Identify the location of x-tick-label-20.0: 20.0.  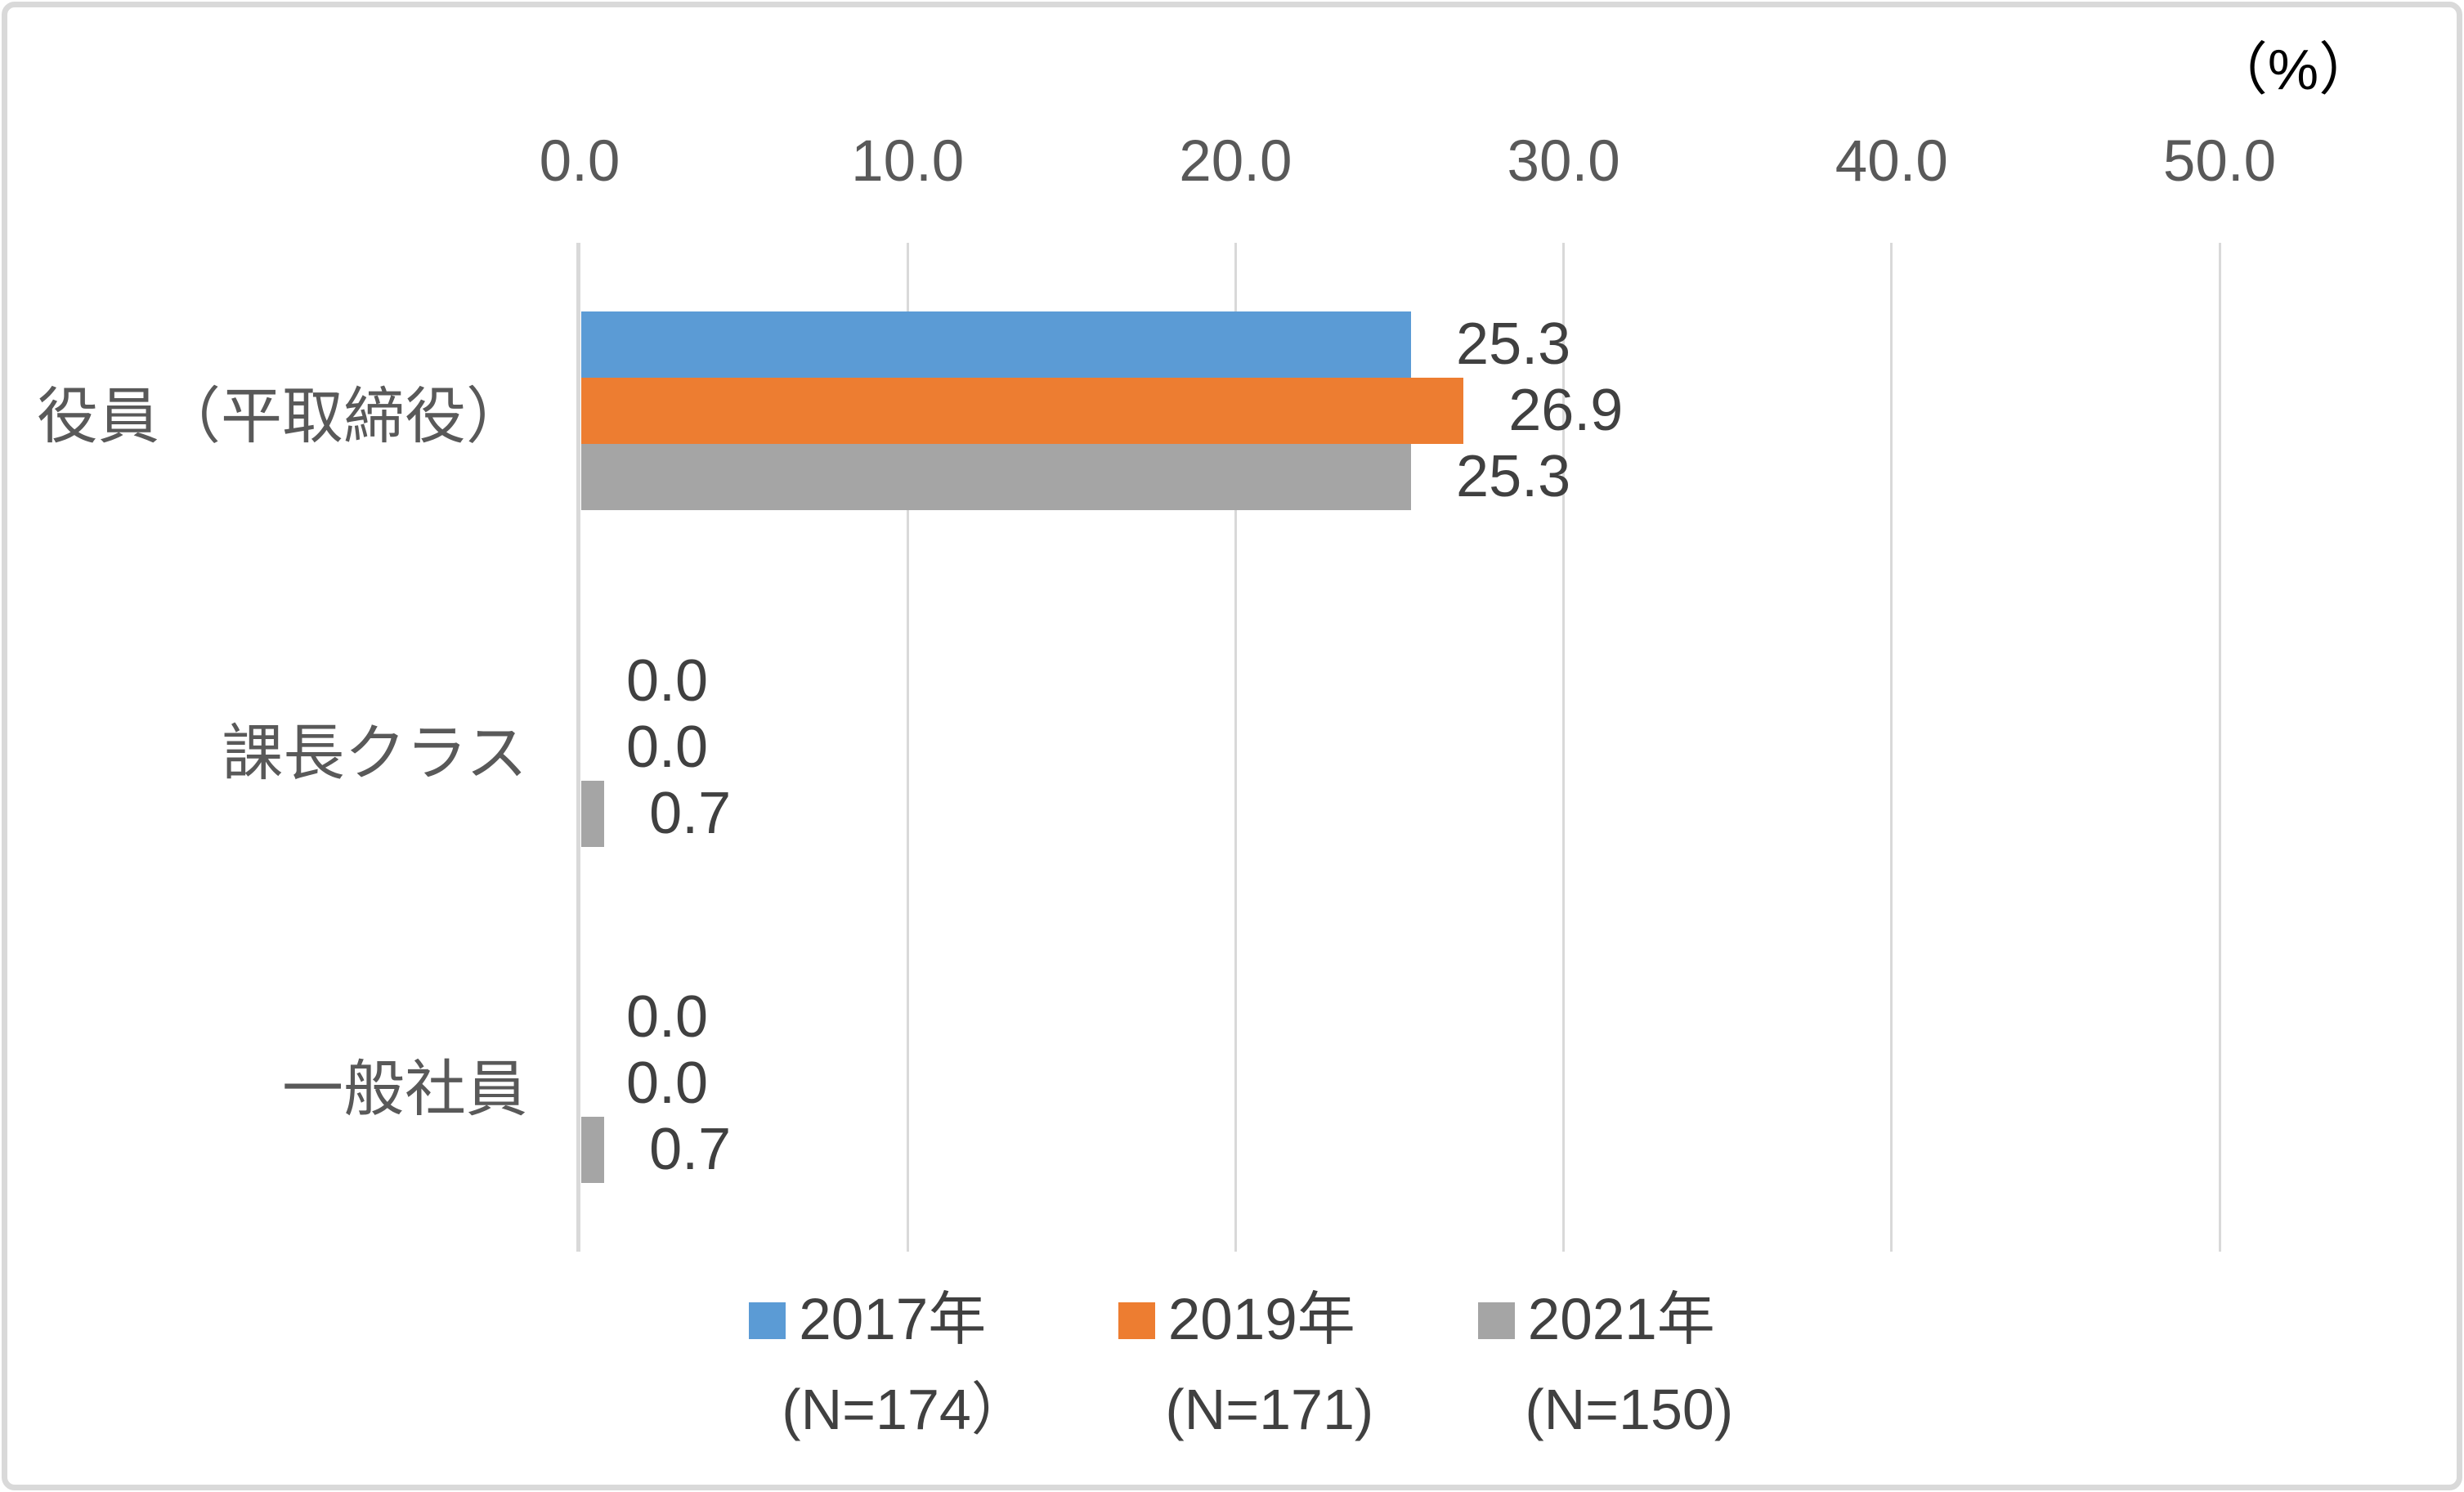
(1236, 161).